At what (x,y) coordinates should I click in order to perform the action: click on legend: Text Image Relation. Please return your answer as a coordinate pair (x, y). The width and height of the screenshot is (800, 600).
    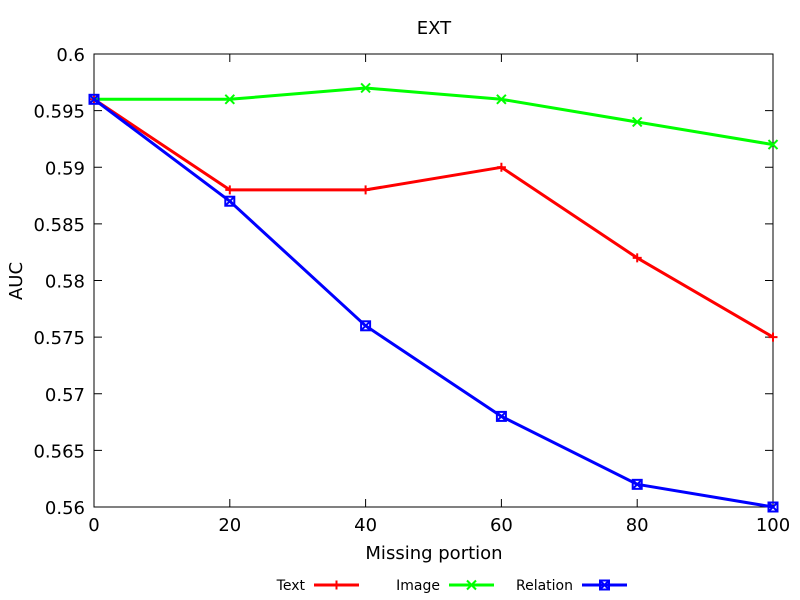
    Looking at the image, I should click on (451, 586).